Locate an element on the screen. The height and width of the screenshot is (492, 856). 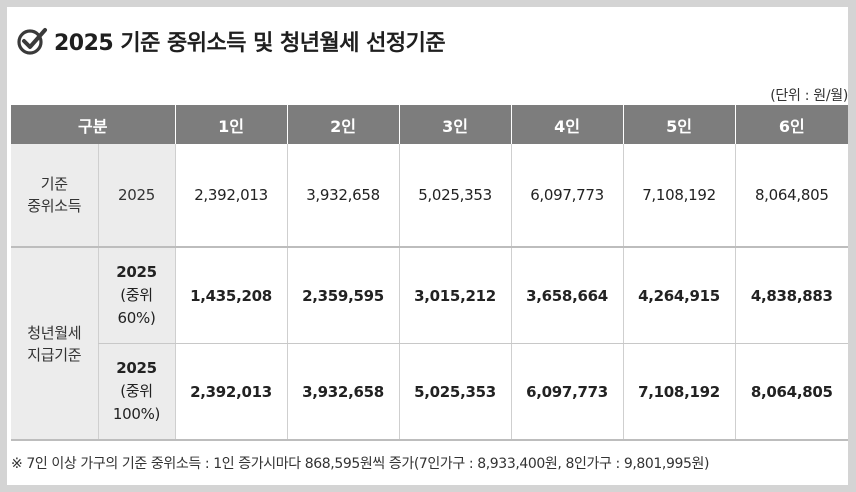
table-header-row: 구분 1인 2인 3인 4인 5인 6인 is located at coordinates (430, 124).